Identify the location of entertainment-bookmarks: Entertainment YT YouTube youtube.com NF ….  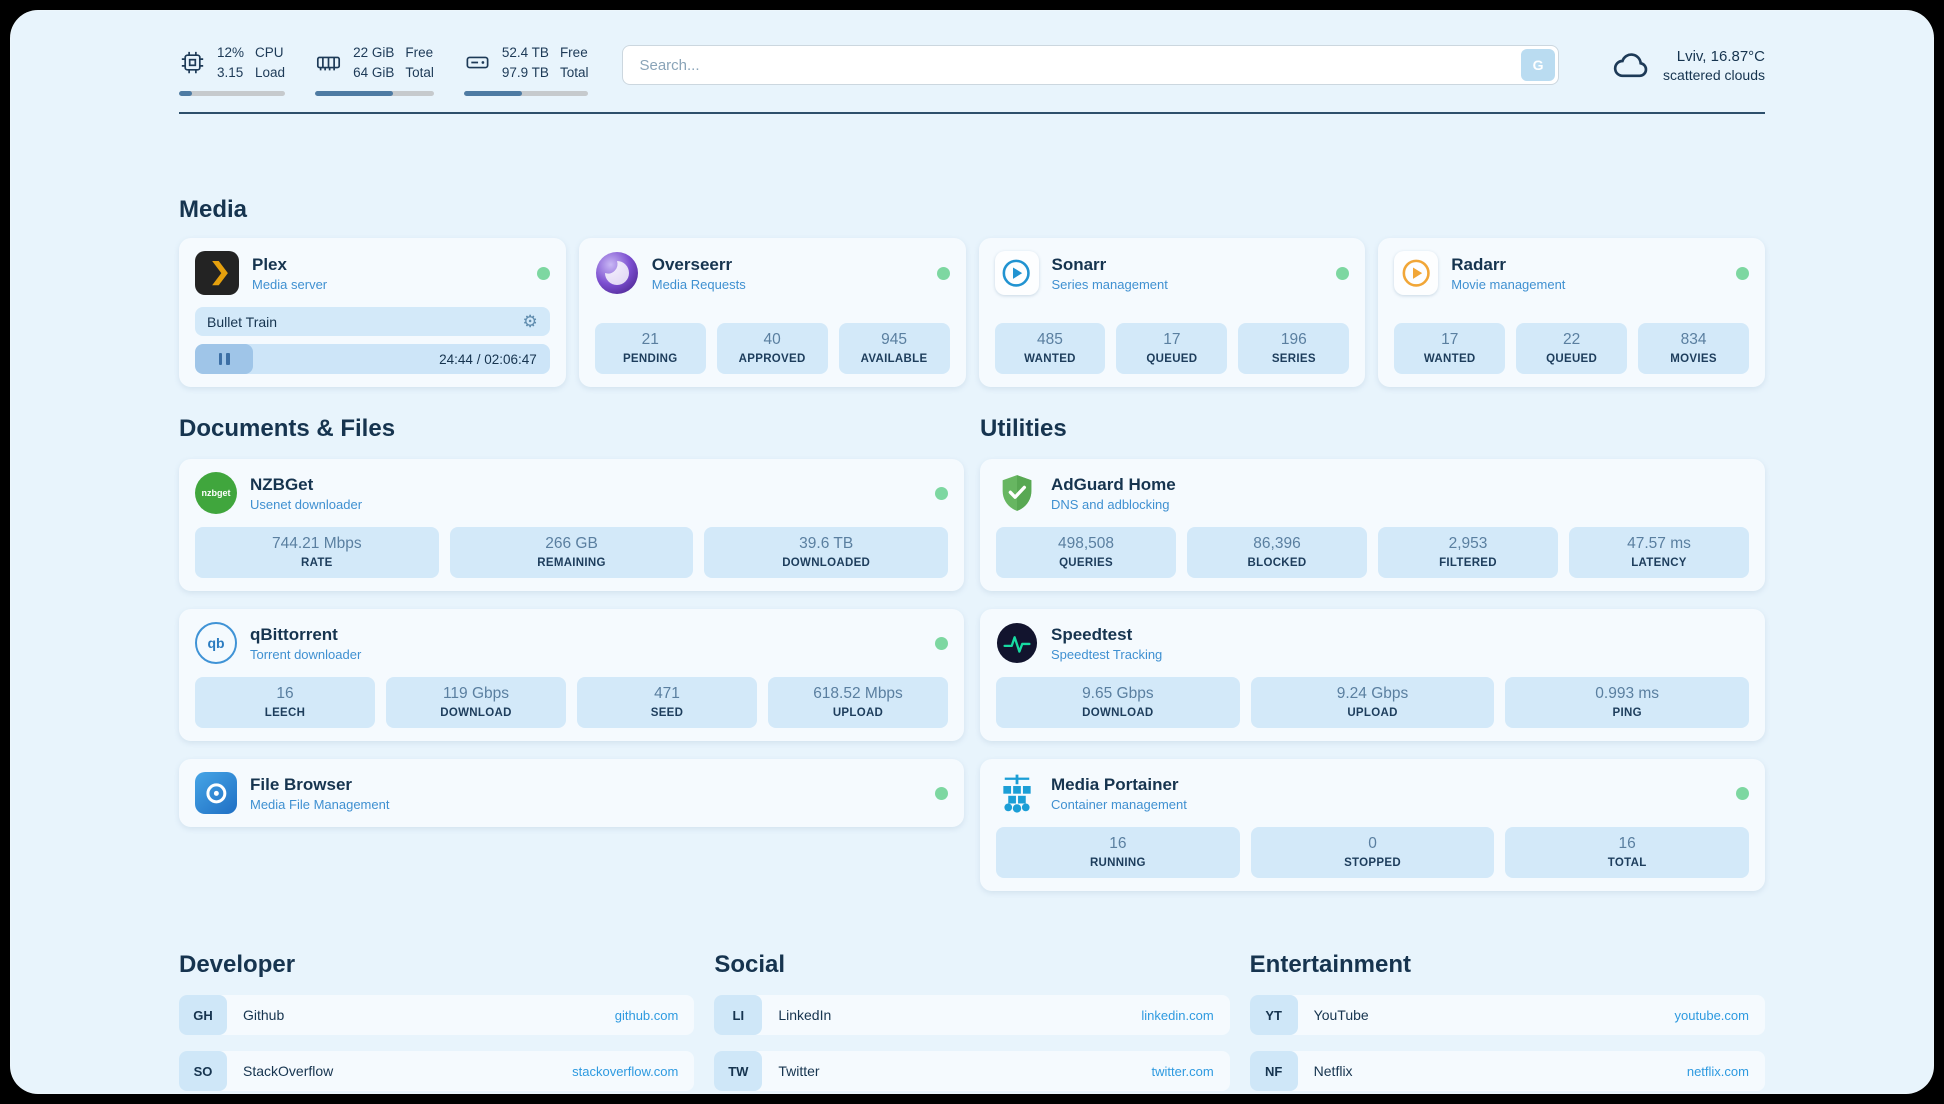
(1507, 1022).